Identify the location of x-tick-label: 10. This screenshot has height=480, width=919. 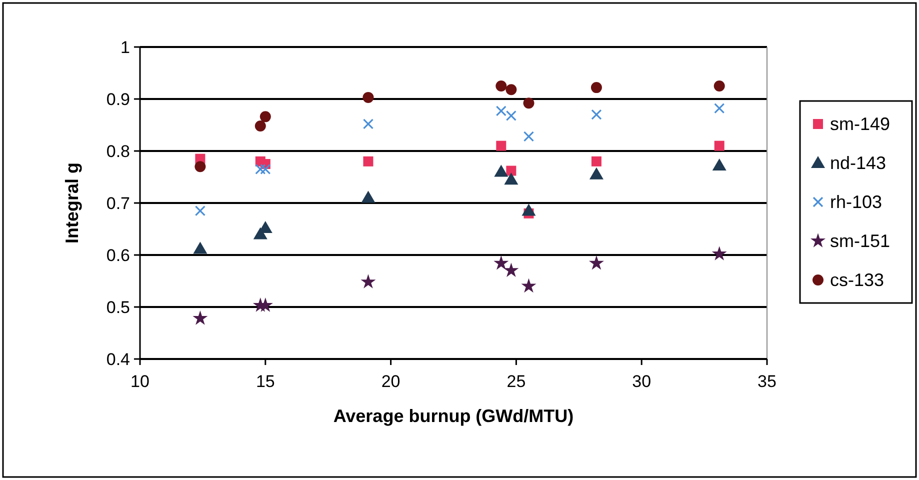
(140, 381).